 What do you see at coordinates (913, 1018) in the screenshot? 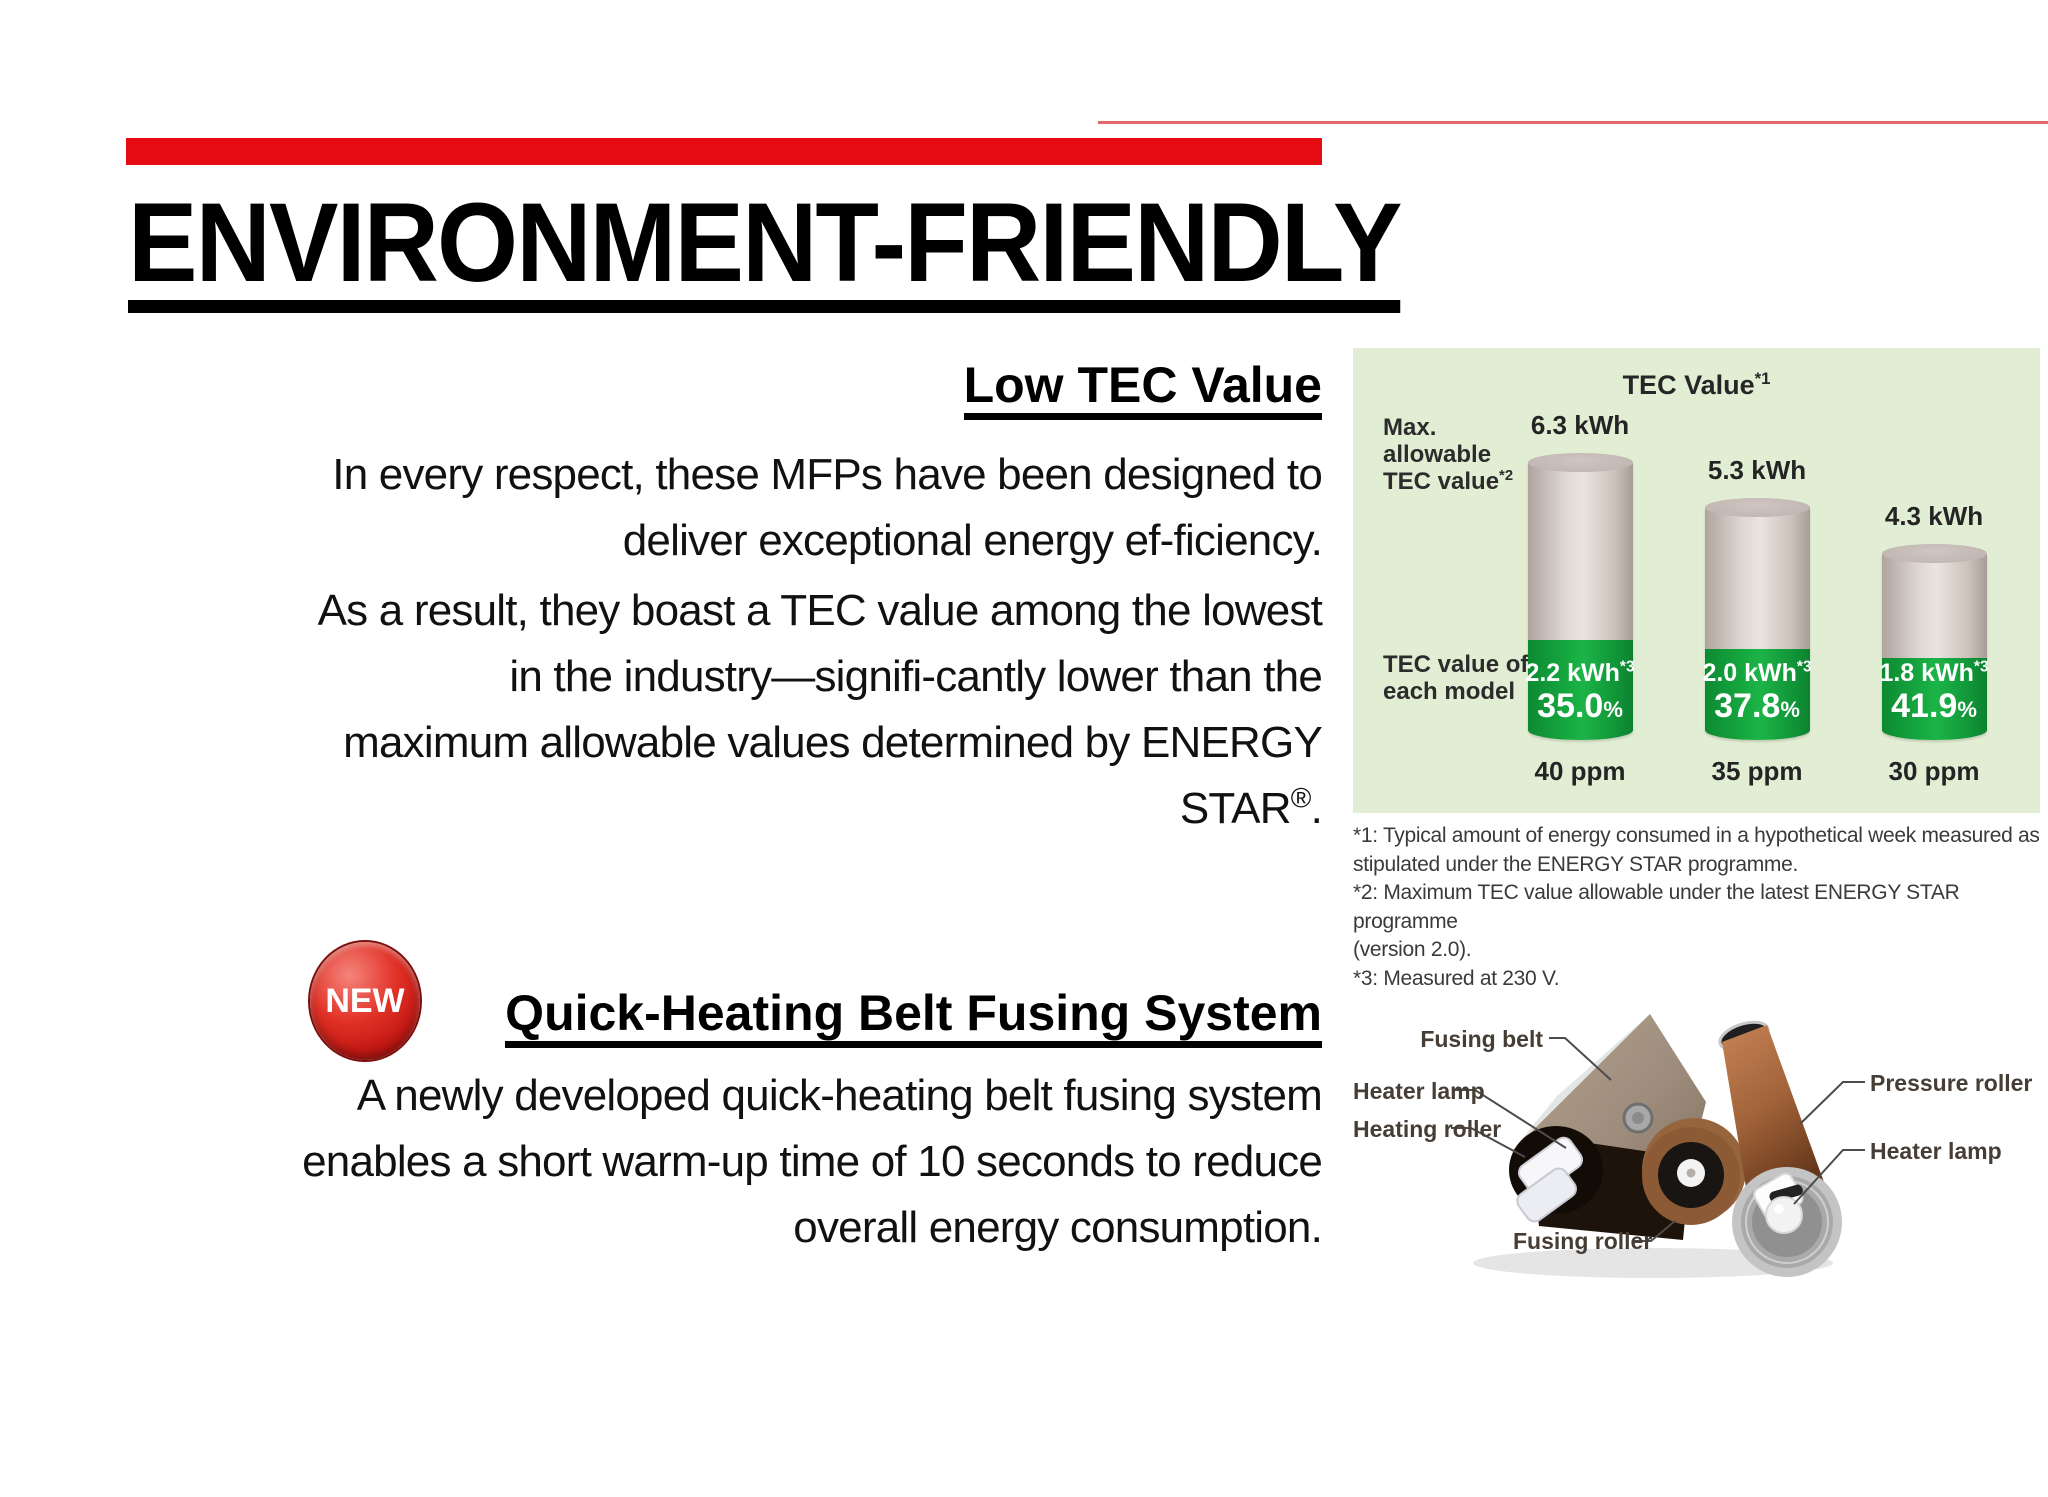
I see `quick-heating-heading-text: Quick-Heating Belt Fusing System` at bounding box center [913, 1018].